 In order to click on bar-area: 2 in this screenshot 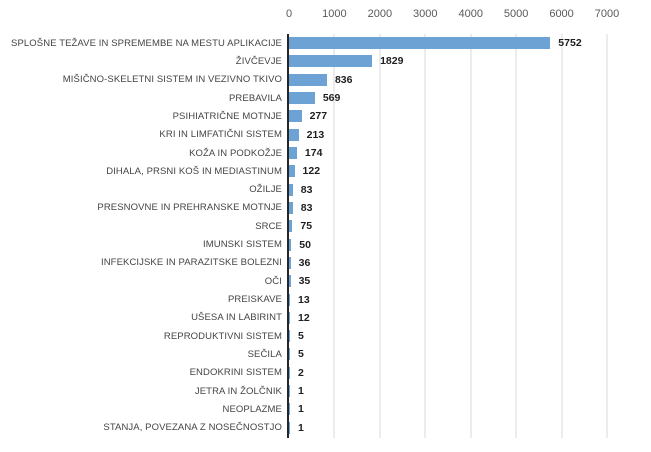, I will do `click(448, 373)`.